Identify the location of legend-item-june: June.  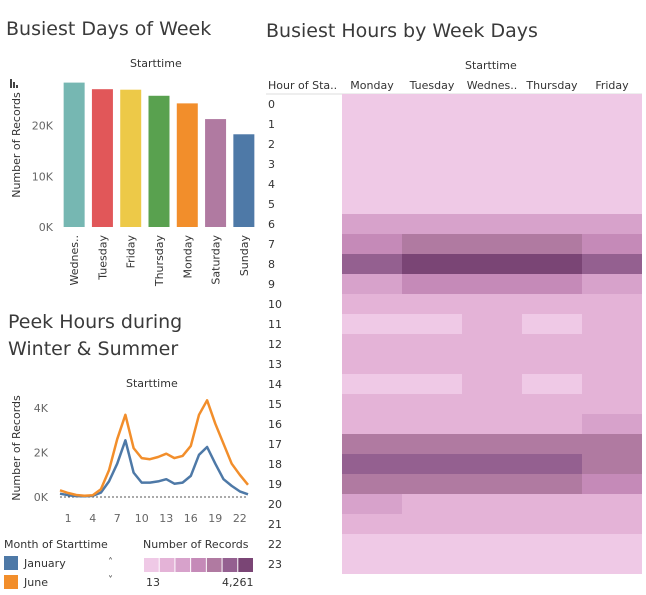
(26, 582).